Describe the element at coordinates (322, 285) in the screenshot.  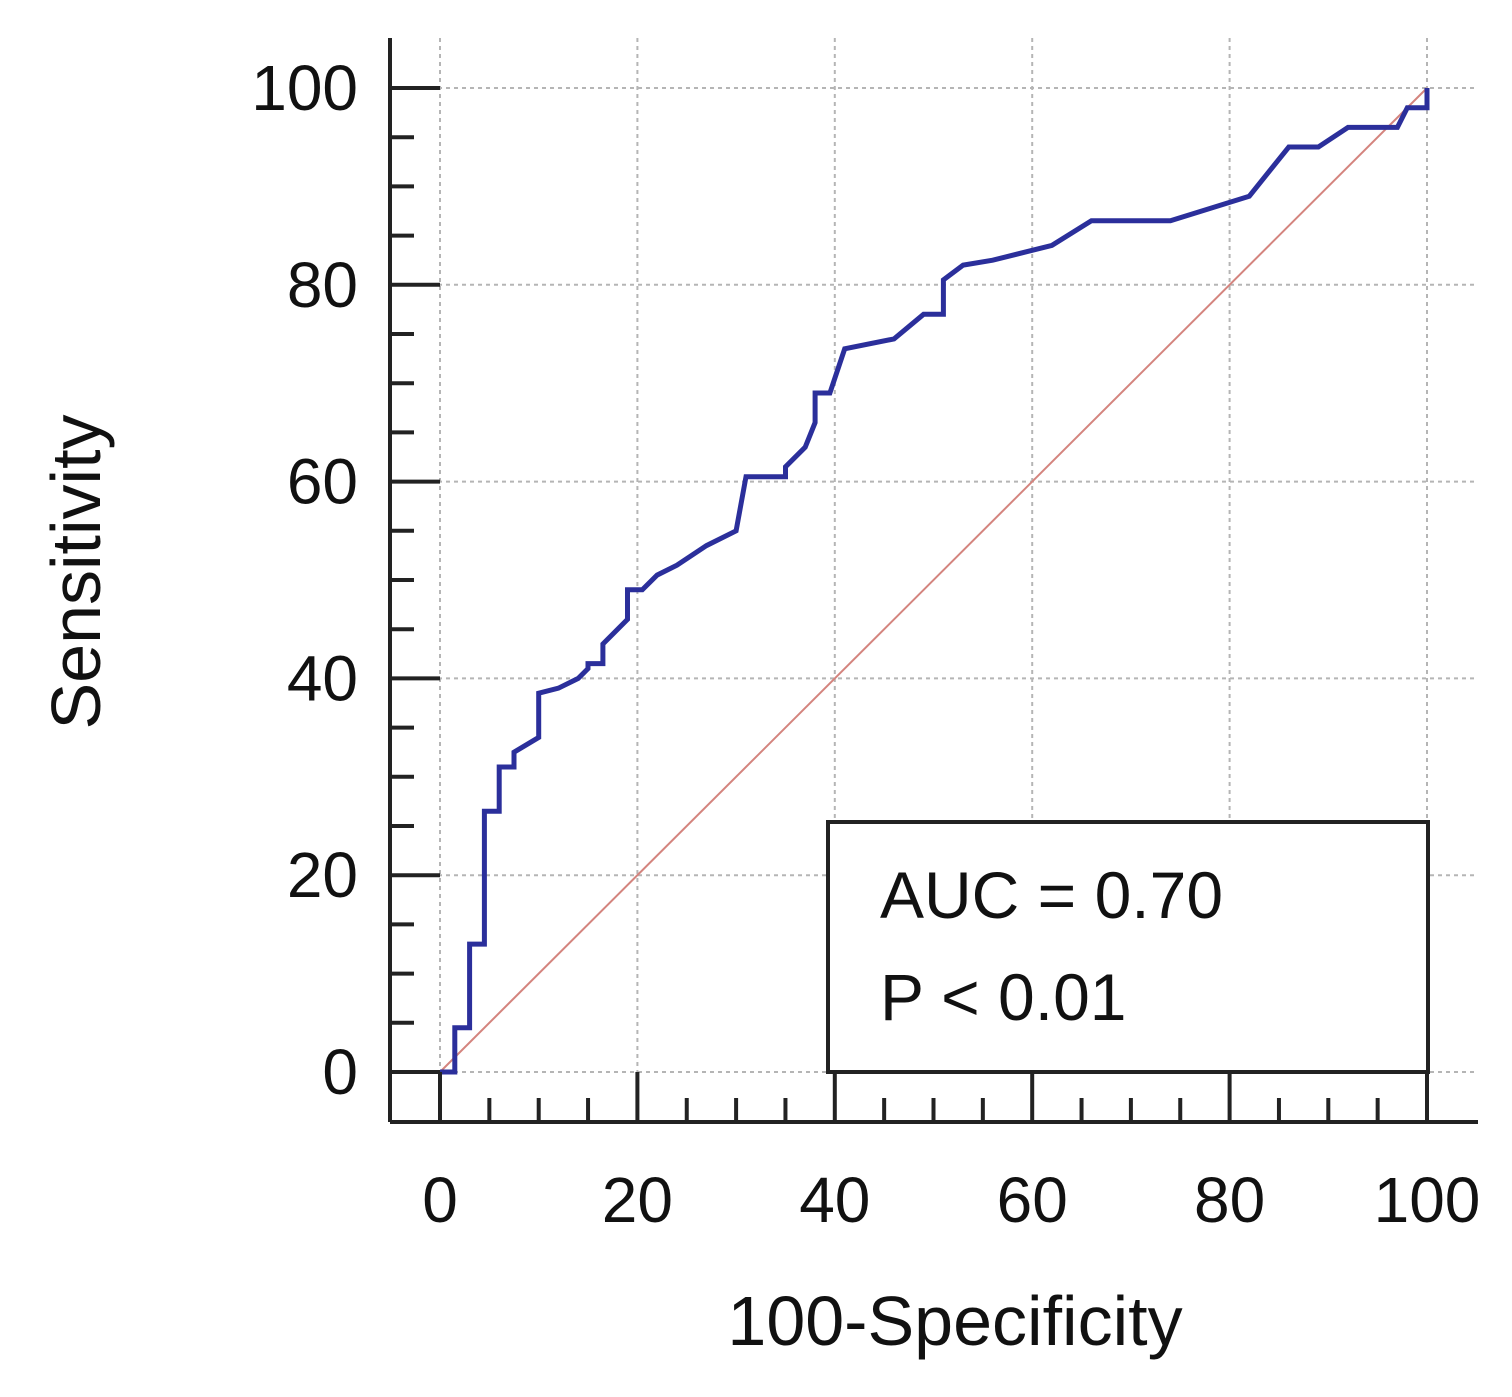
I see `y-tick-label: 80` at that location.